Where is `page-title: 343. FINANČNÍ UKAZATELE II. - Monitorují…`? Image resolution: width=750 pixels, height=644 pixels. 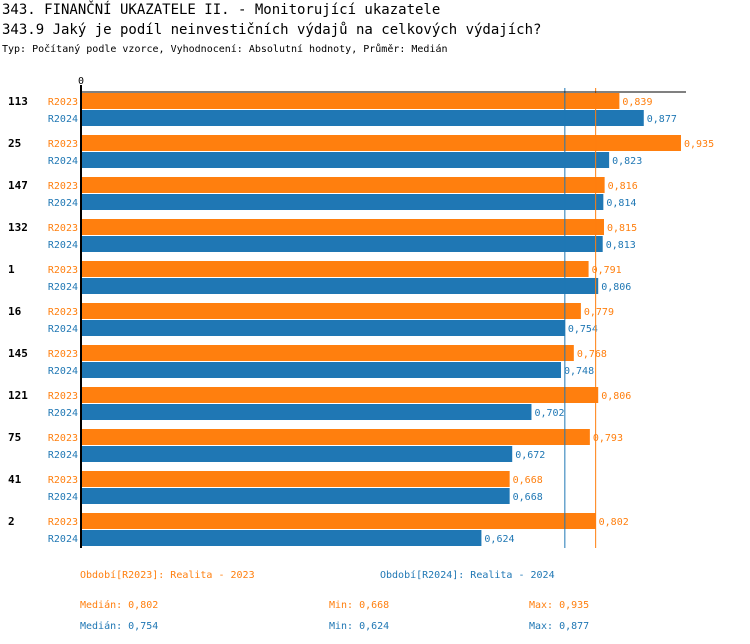
page-title: 343. FINANČNÍ UKAZATELE II. - Monitorují… is located at coordinates (221, 10).